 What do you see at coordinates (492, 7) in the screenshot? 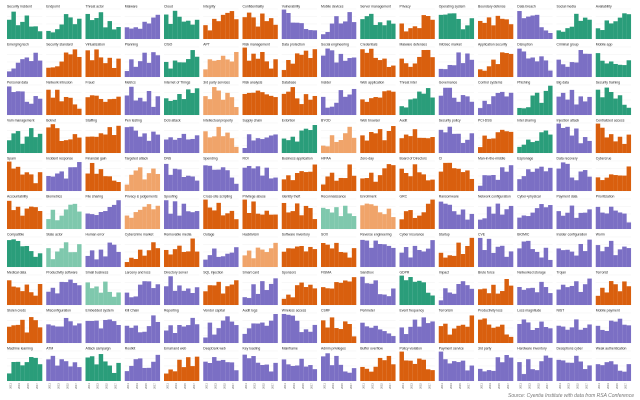
I see `panel-title: Boundary defense` at bounding box center [492, 7].